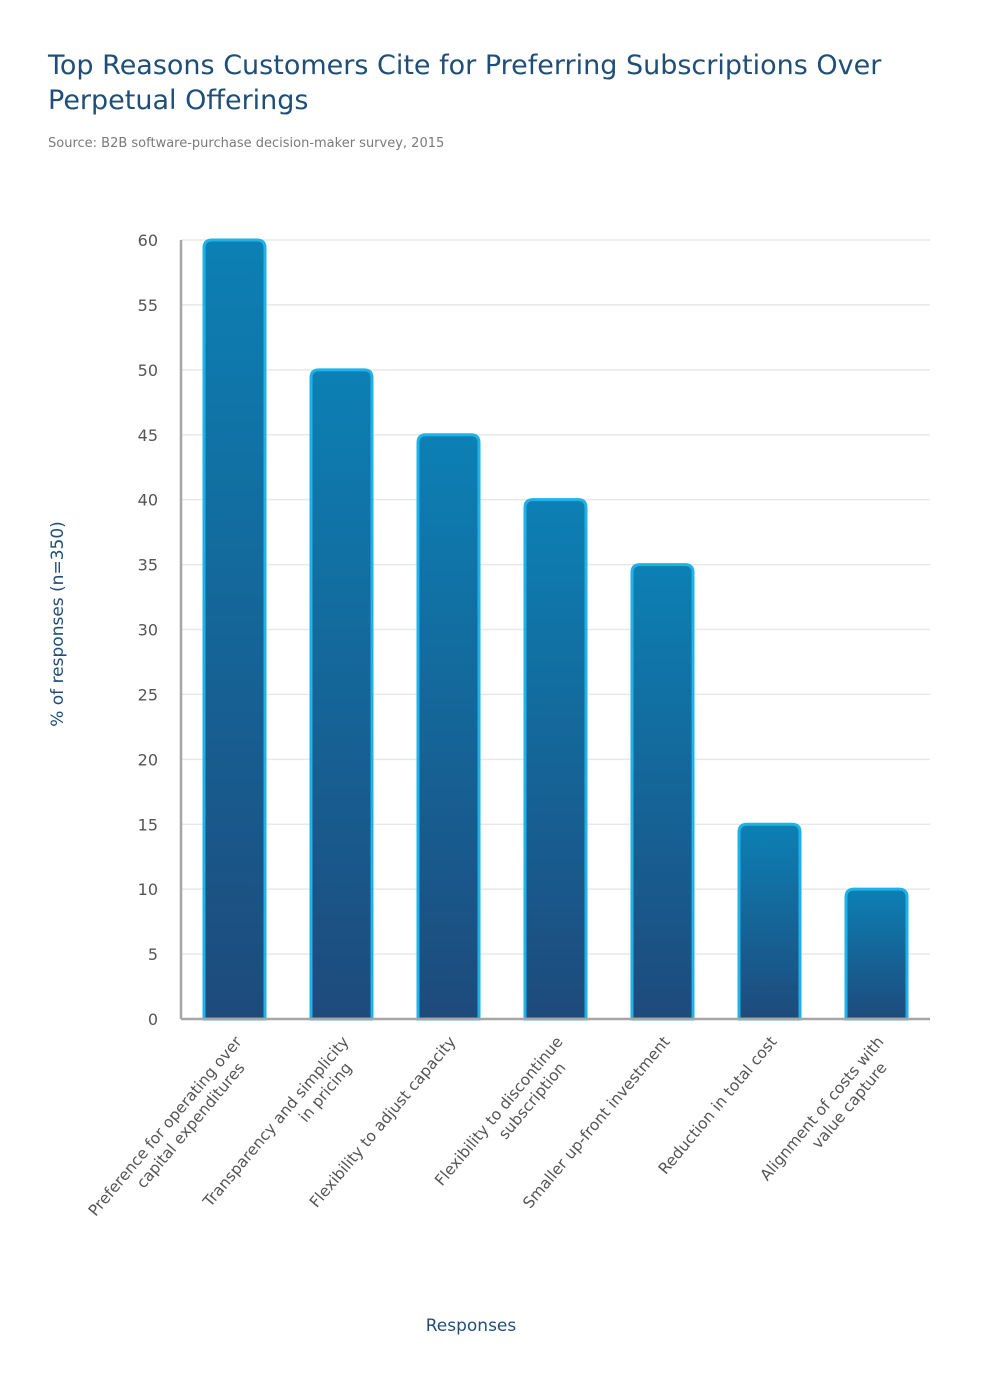 This screenshot has height=1379, width=1003. What do you see at coordinates (148, 370) in the screenshot?
I see `y-tick-label: 50` at bounding box center [148, 370].